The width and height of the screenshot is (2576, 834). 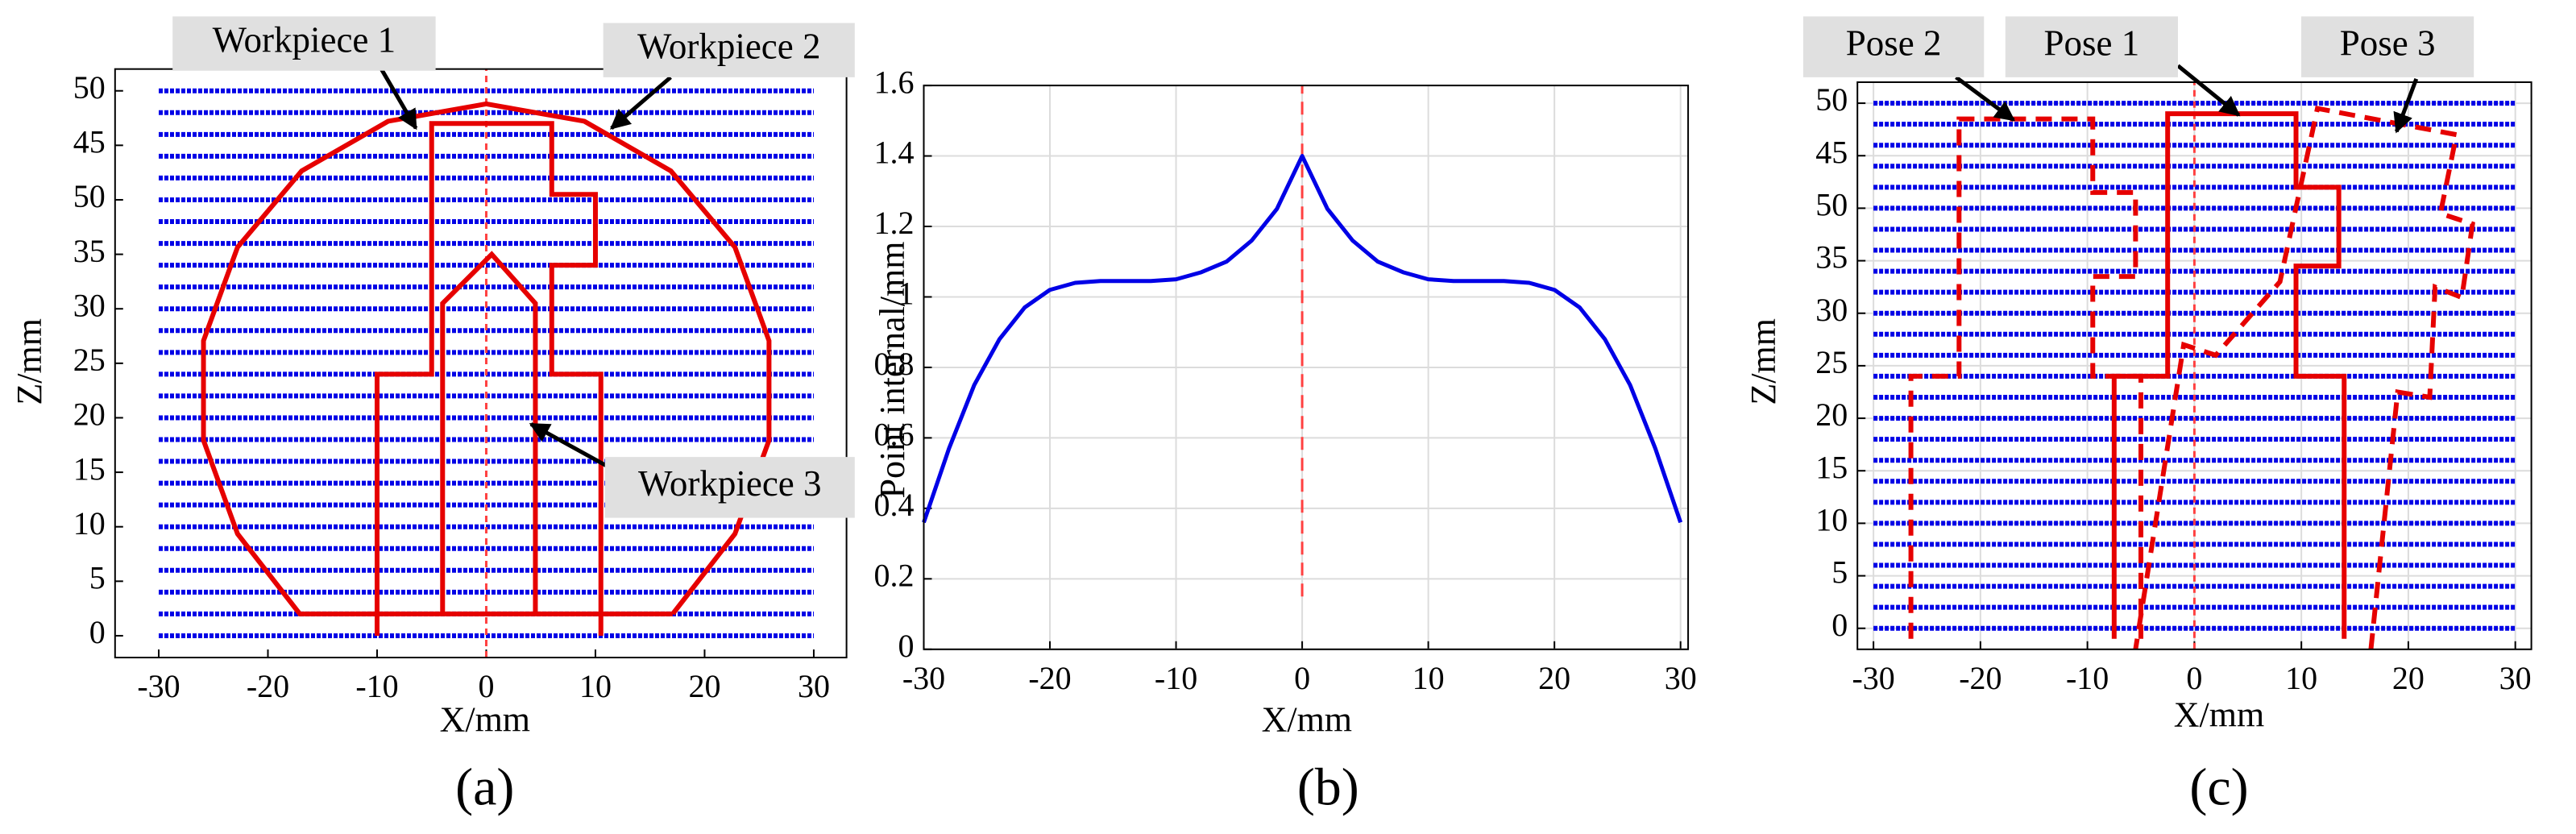 I want to click on y-tick-label: 1.2, so click(x=894, y=223).